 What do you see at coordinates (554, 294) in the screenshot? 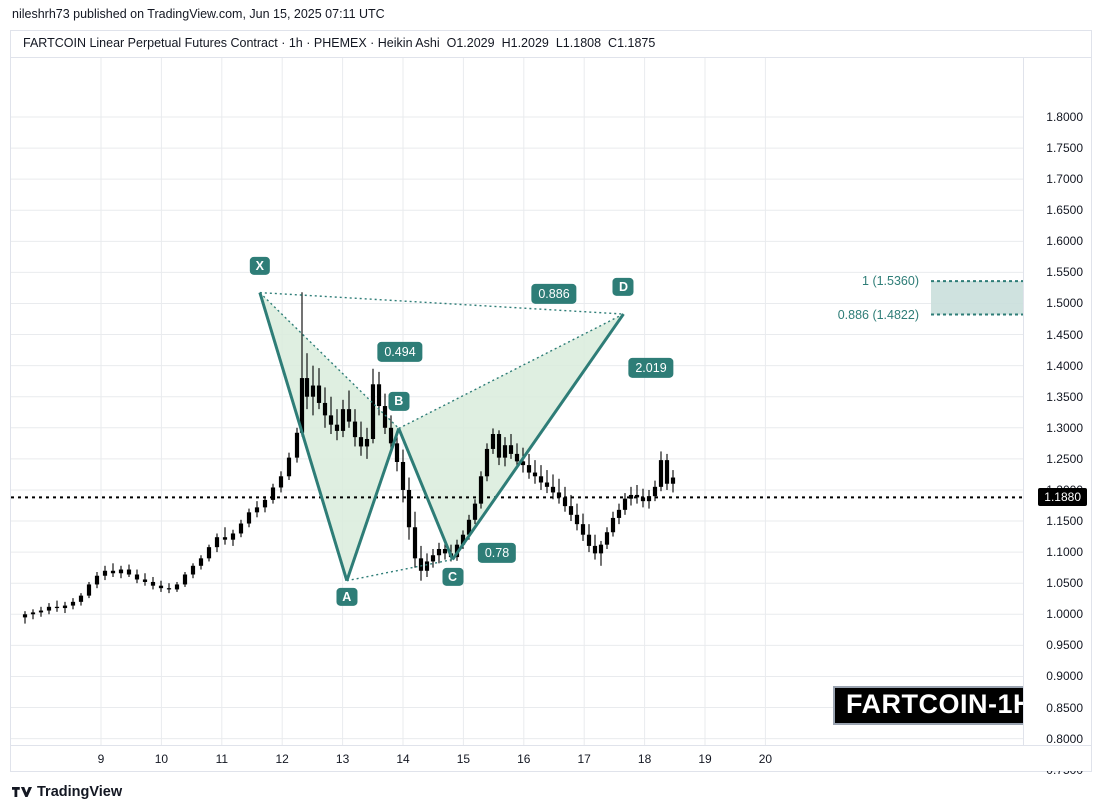
I see `fib-label-xd: 0.886` at bounding box center [554, 294].